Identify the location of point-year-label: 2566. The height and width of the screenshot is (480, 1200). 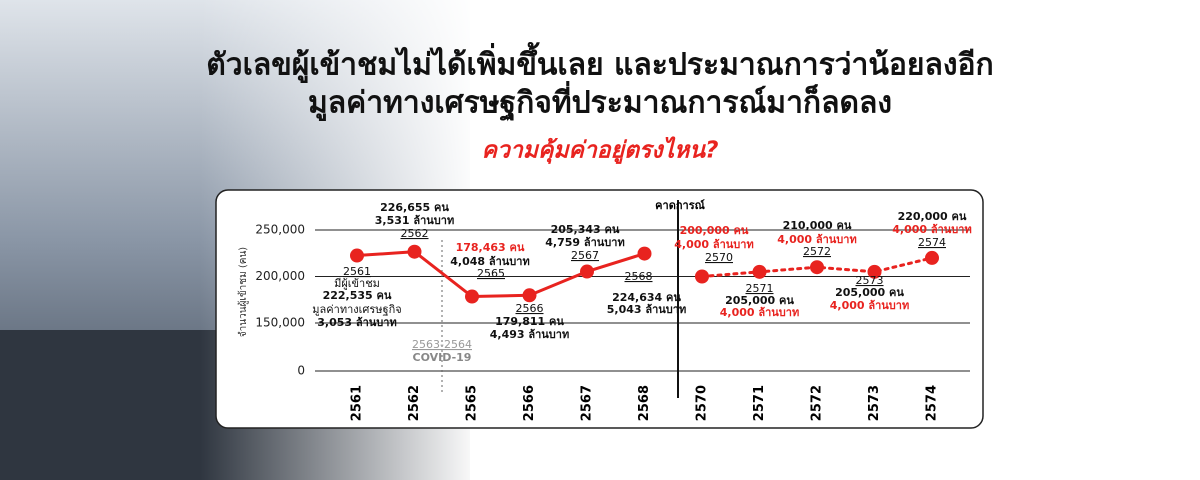
(530, 308).